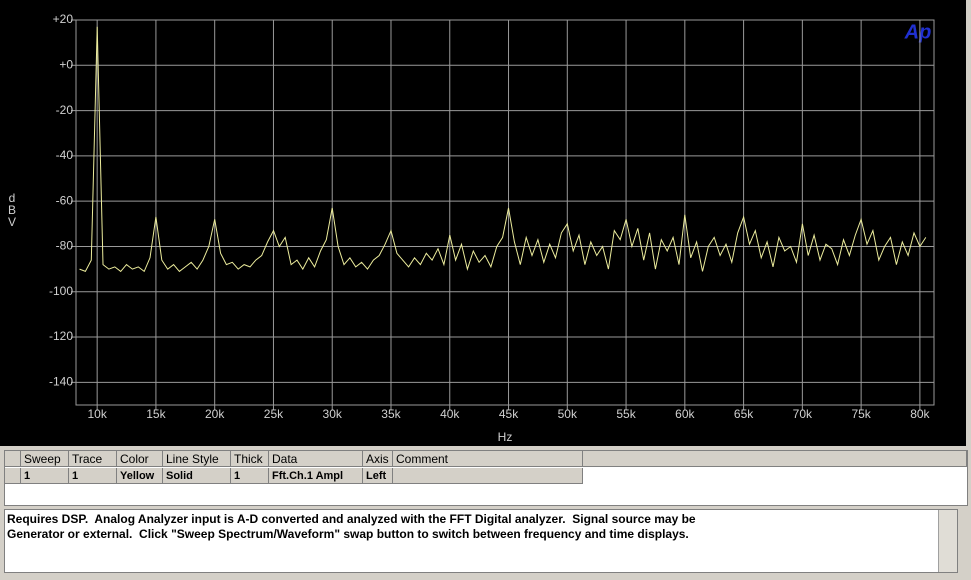 The height and width of the screenshot is (580, 971). What do you see at coordinates (197, 459) in the screenshot?
I see `column-header: Line Style` at bounding box center [197, 459].